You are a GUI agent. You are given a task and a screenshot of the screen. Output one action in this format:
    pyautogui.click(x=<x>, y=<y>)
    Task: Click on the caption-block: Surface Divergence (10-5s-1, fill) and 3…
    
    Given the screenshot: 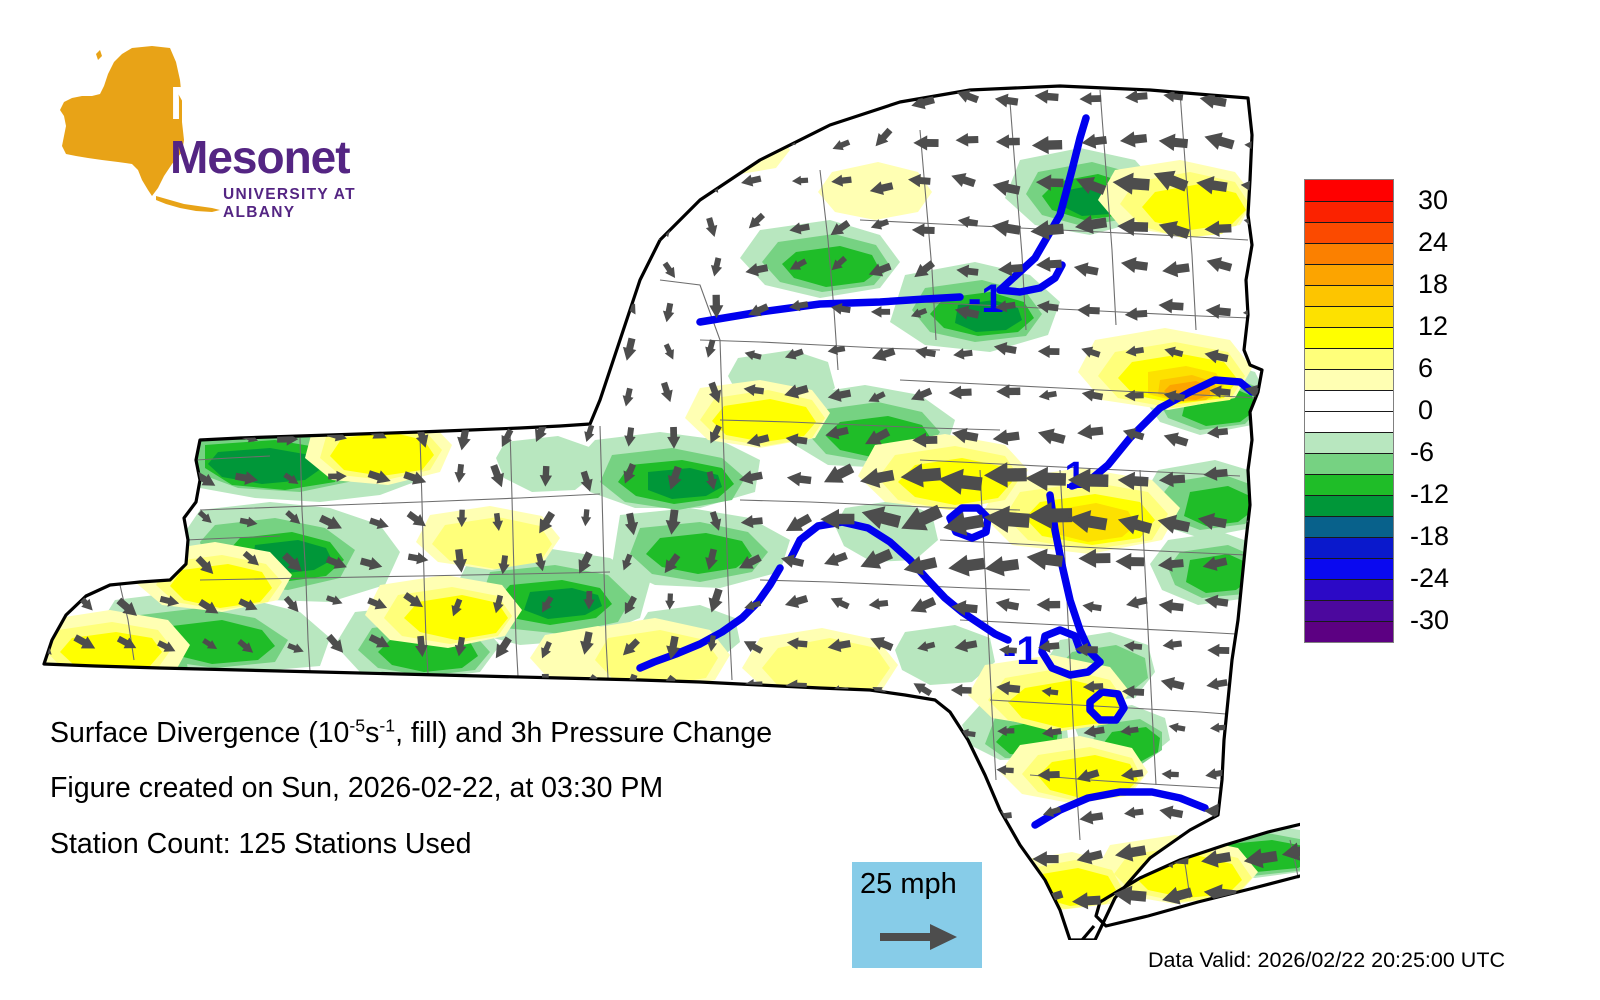 What is the action you would take?
    pyautogui.click(x=500, y=800)
    